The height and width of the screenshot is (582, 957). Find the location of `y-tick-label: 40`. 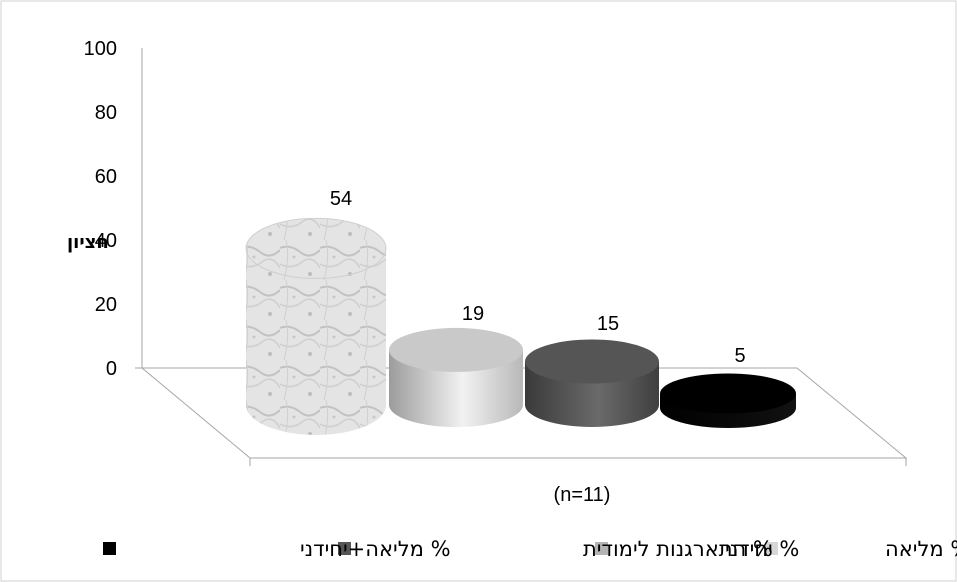

y-tick-label: 40 is located at coordinates (106, 241).